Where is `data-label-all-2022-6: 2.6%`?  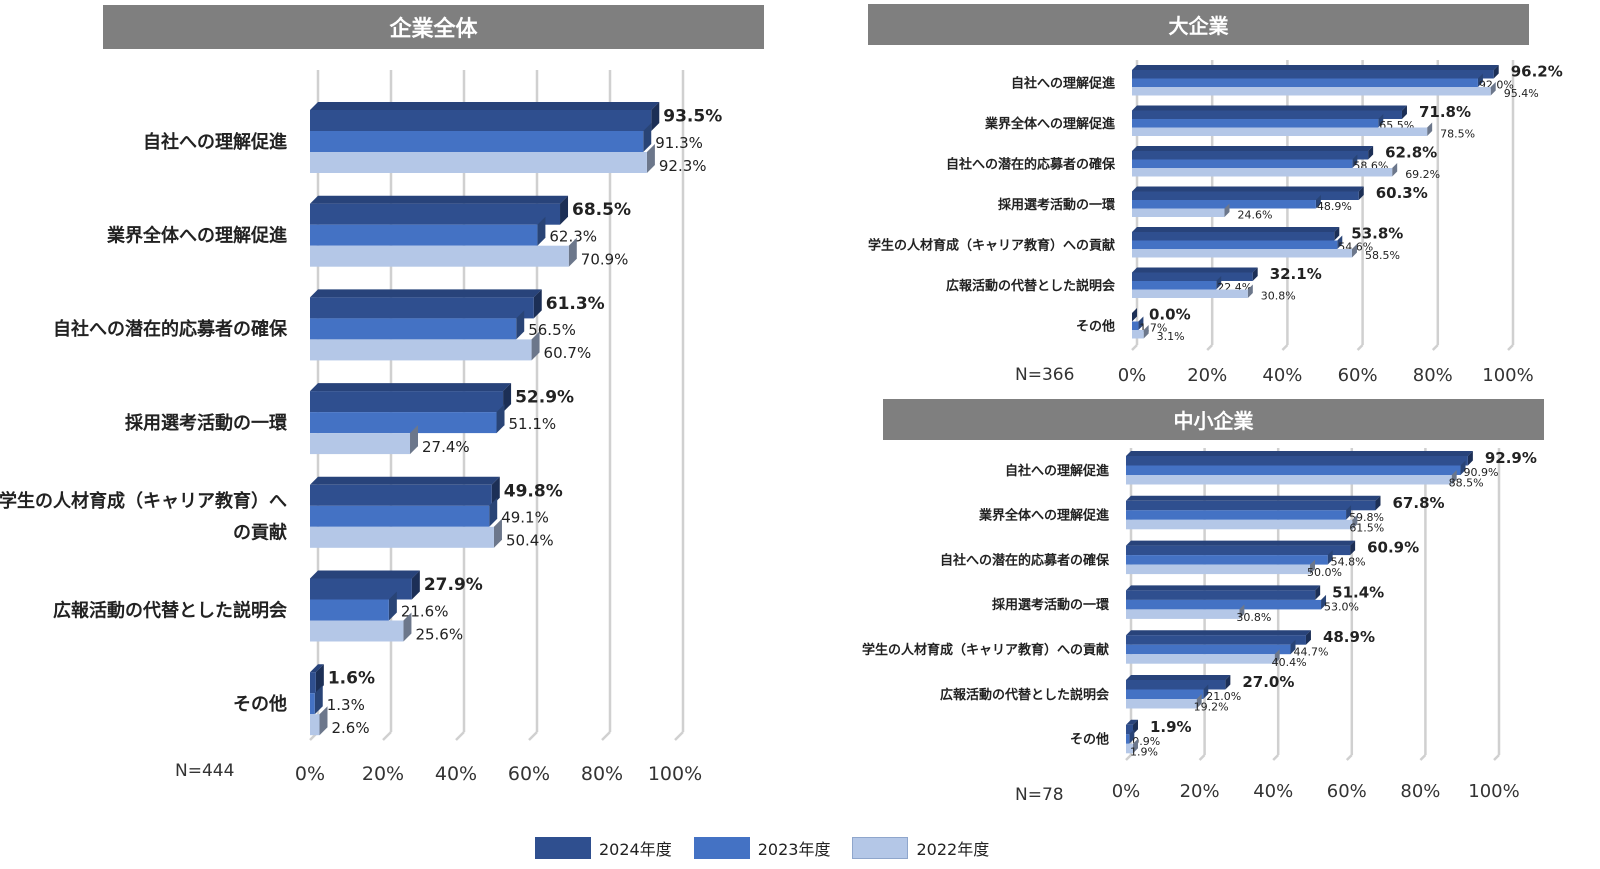
data-label-all-2022-6: 2.6% is located at coordinates (350, 728).